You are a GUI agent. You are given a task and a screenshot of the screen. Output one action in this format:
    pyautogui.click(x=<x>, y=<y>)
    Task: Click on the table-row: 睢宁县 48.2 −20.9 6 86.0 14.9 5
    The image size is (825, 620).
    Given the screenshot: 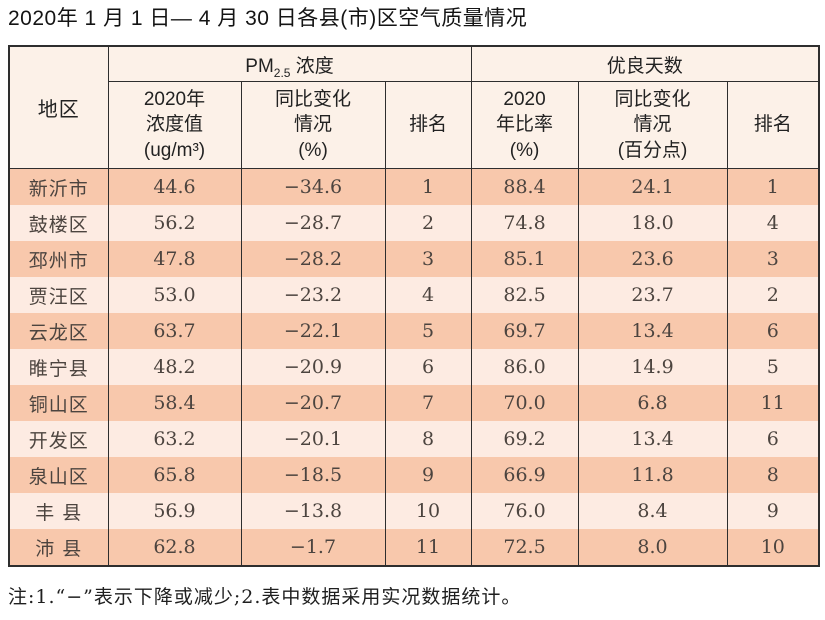 What is the action you would take?
    pyautogui.click(x=414, y=367)
    